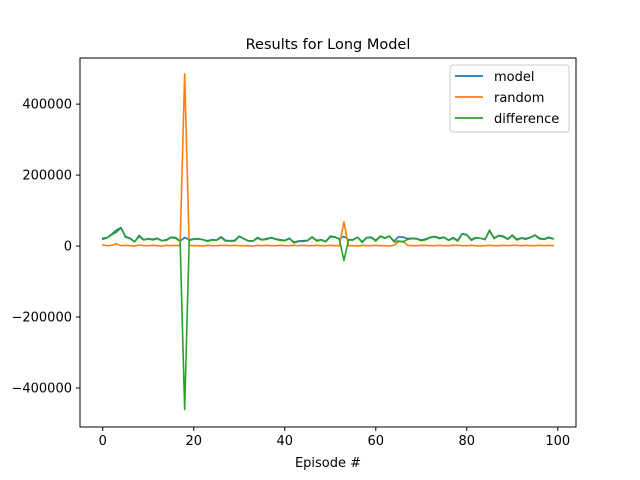  I want to click on legend: model random difference, so click(509, 98).